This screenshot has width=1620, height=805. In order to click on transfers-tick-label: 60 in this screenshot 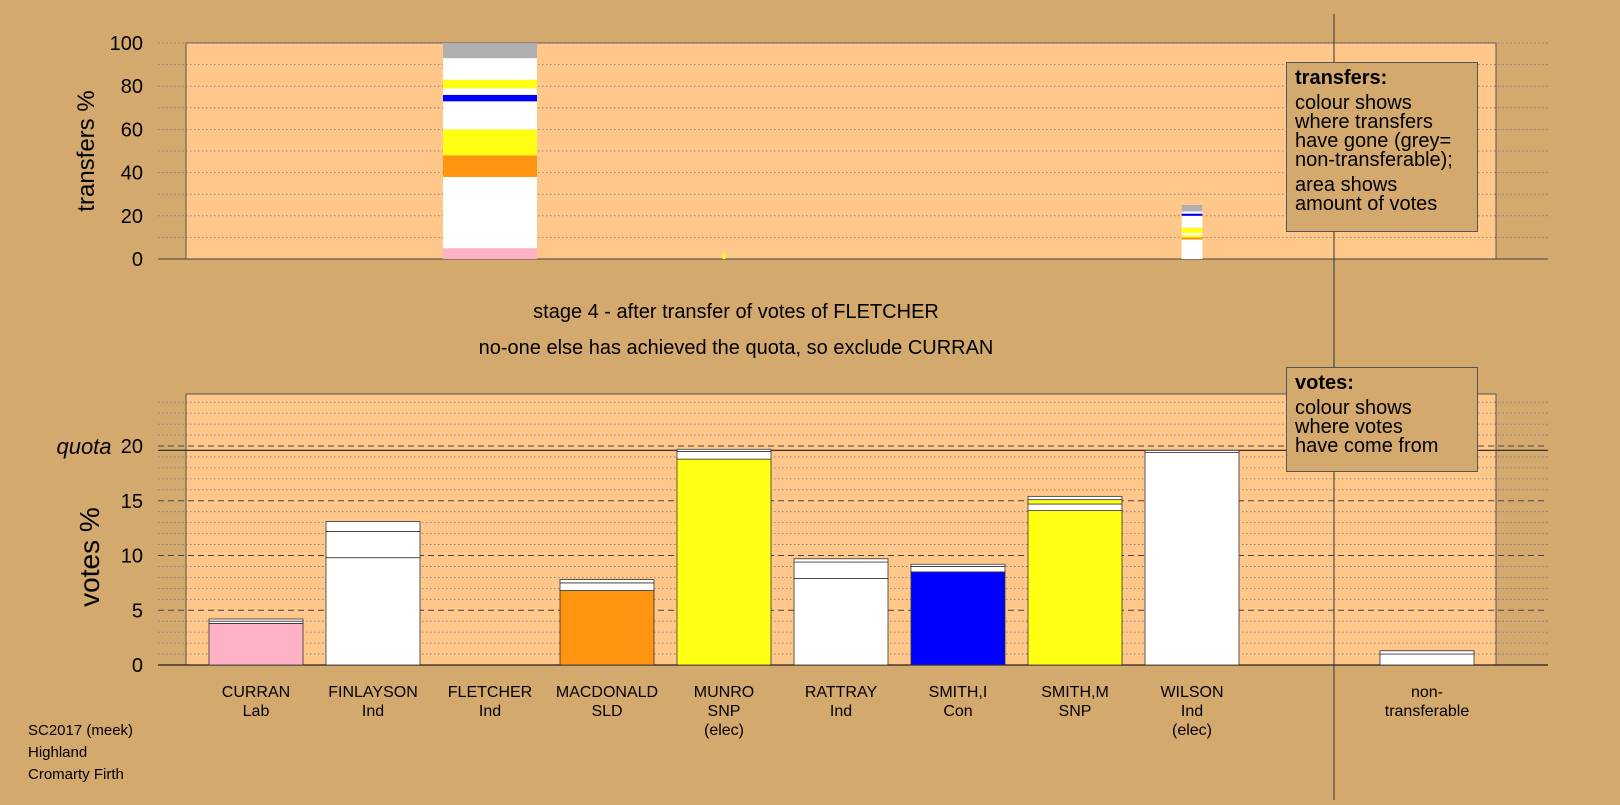, I will do `click(132, 130)`.